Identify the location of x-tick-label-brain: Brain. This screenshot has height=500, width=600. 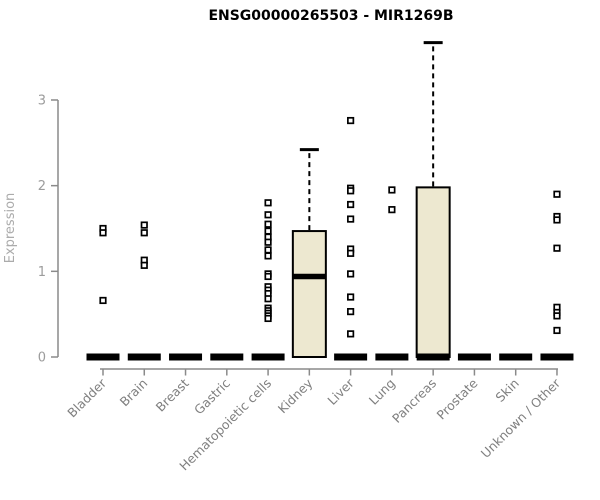
(134, 393).